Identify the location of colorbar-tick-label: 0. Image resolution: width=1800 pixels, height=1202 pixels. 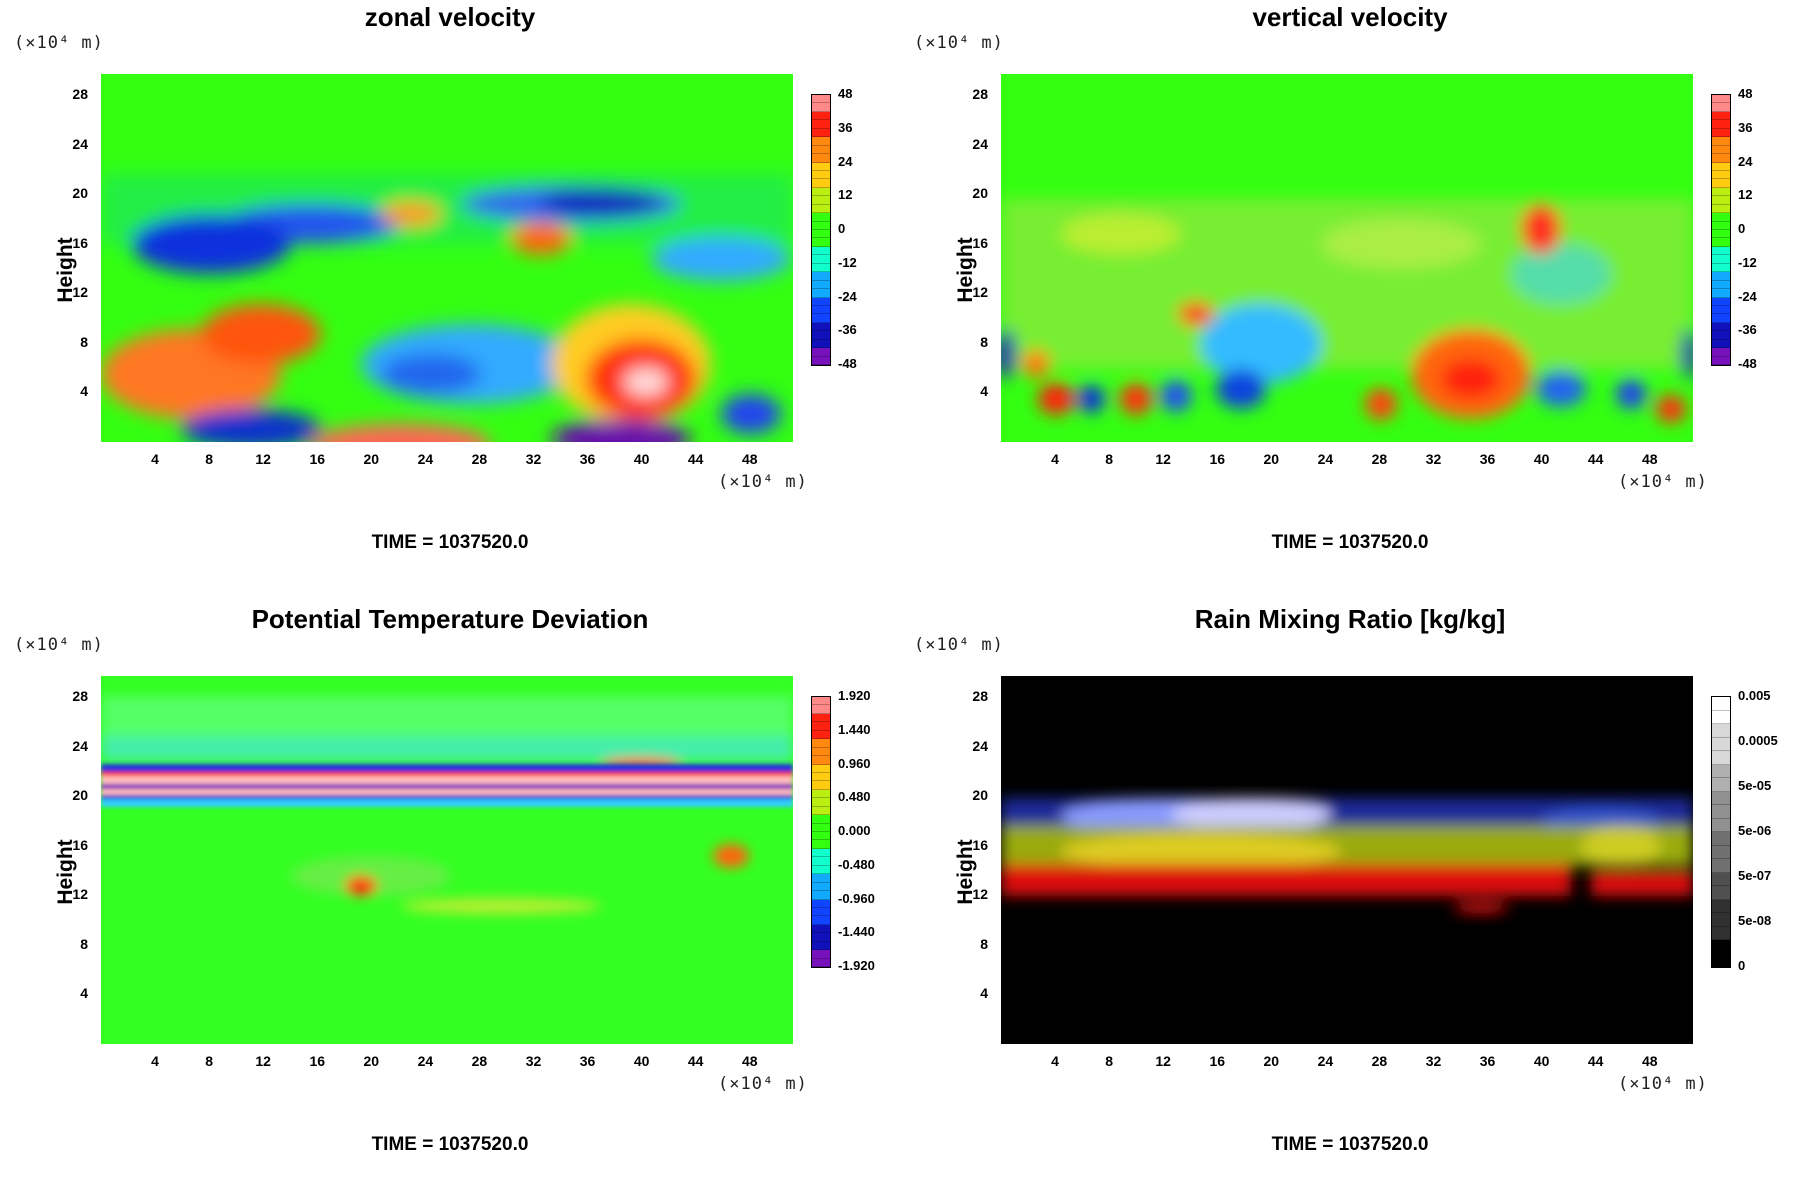
(842, 228).